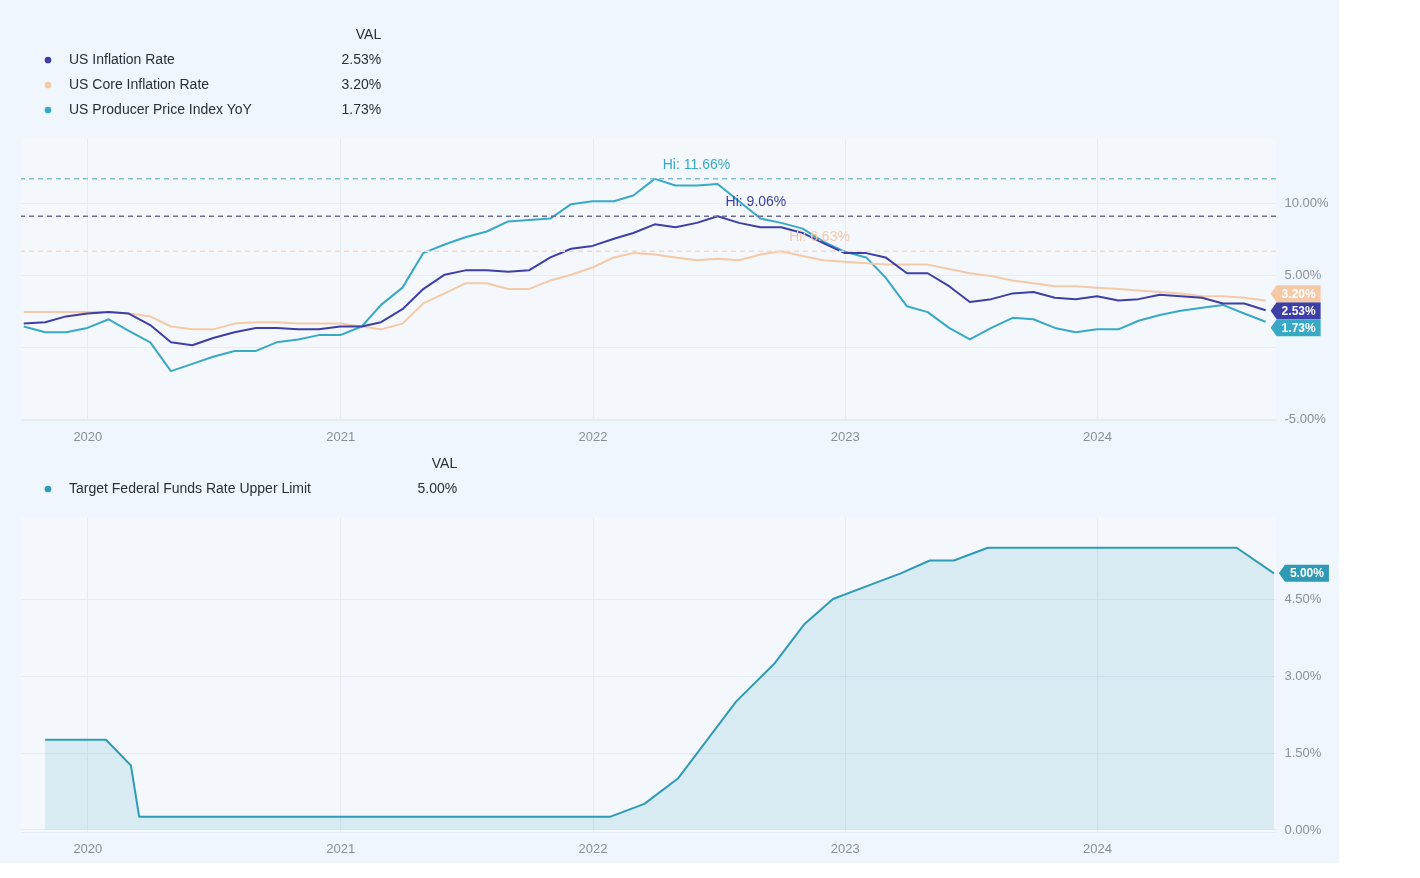  Describe the element at coordinates (756, 201) in the screenshot. I see `annotation: Hi: 9.06%` at that location.